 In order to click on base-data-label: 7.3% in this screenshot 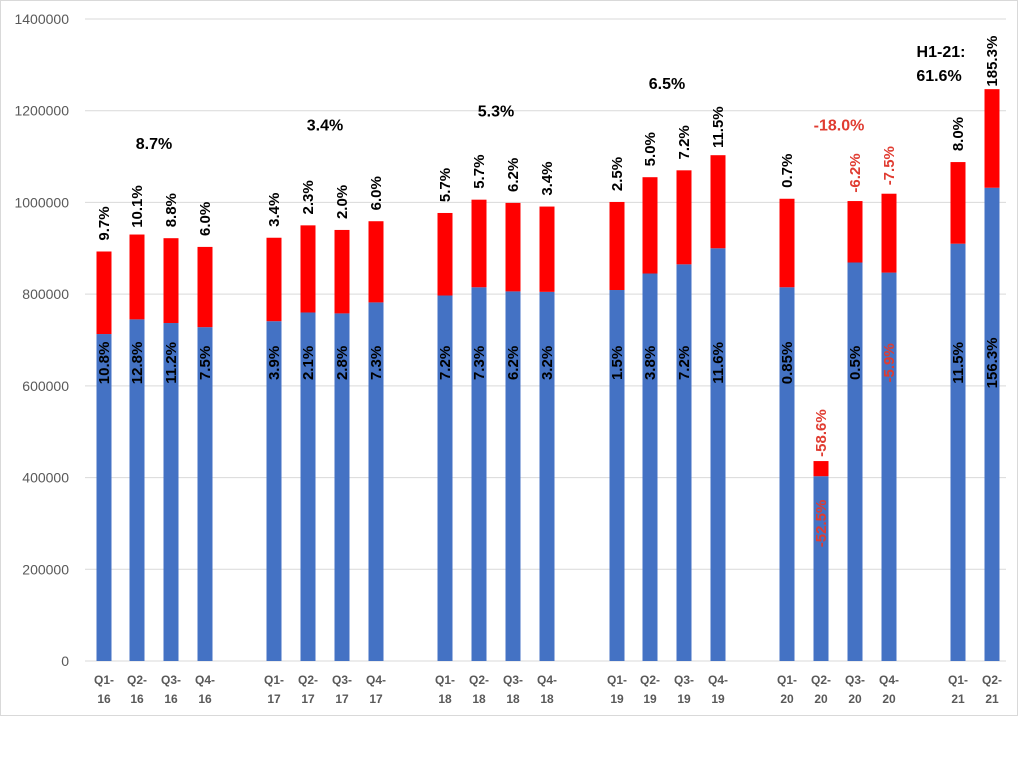, I will do `click(376, 363)`.